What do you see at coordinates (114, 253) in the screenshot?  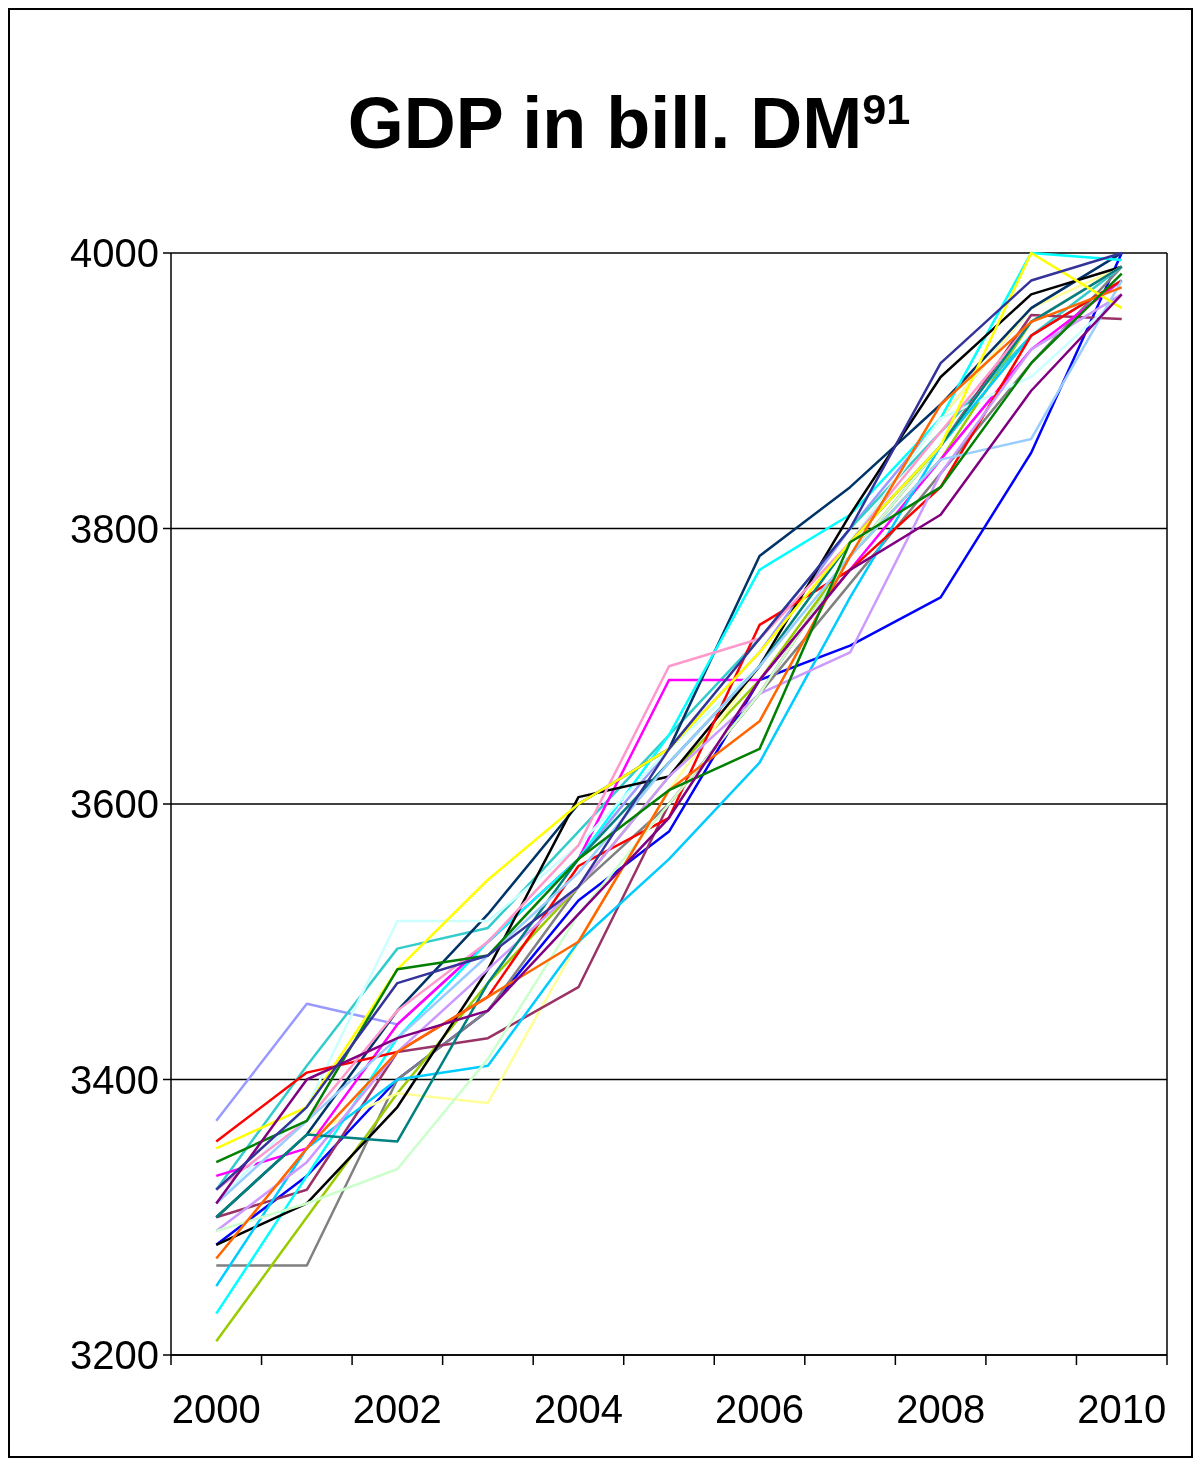 I see `y-tick-label: 4000` at bounding box center [114, 253].